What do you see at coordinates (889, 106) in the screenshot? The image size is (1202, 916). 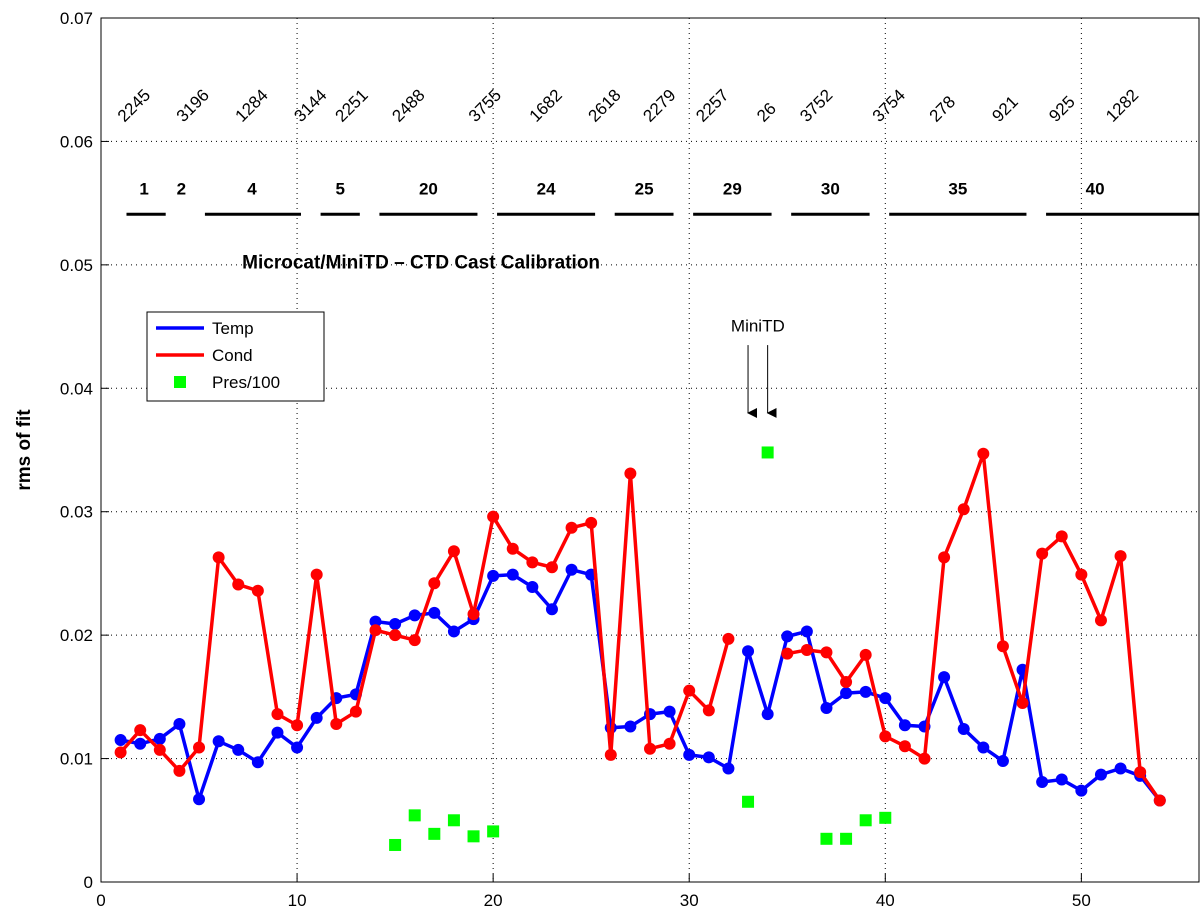 I see `serial-label: 3754` at bounding box center [889, 106].